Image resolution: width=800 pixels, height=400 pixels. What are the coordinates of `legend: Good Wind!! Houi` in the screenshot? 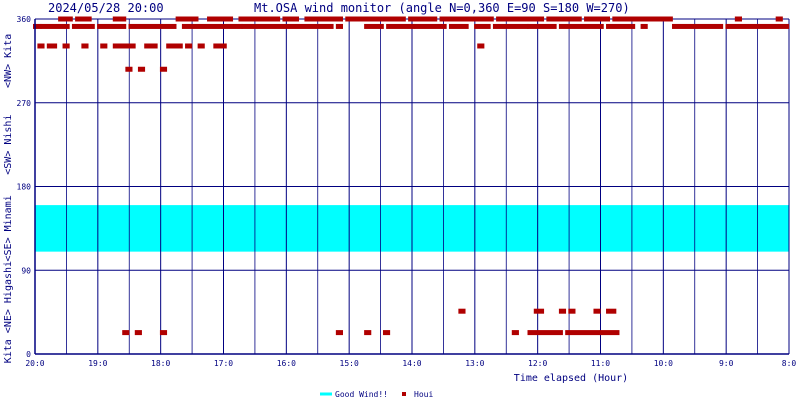 It's located at (376, 394).